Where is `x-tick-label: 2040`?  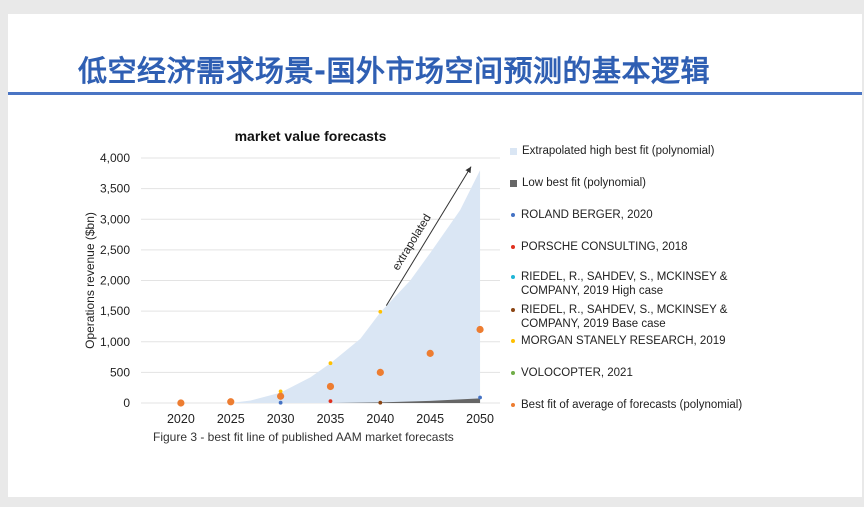 x-tick-label: 2040 is located at coordinates (380, 419).